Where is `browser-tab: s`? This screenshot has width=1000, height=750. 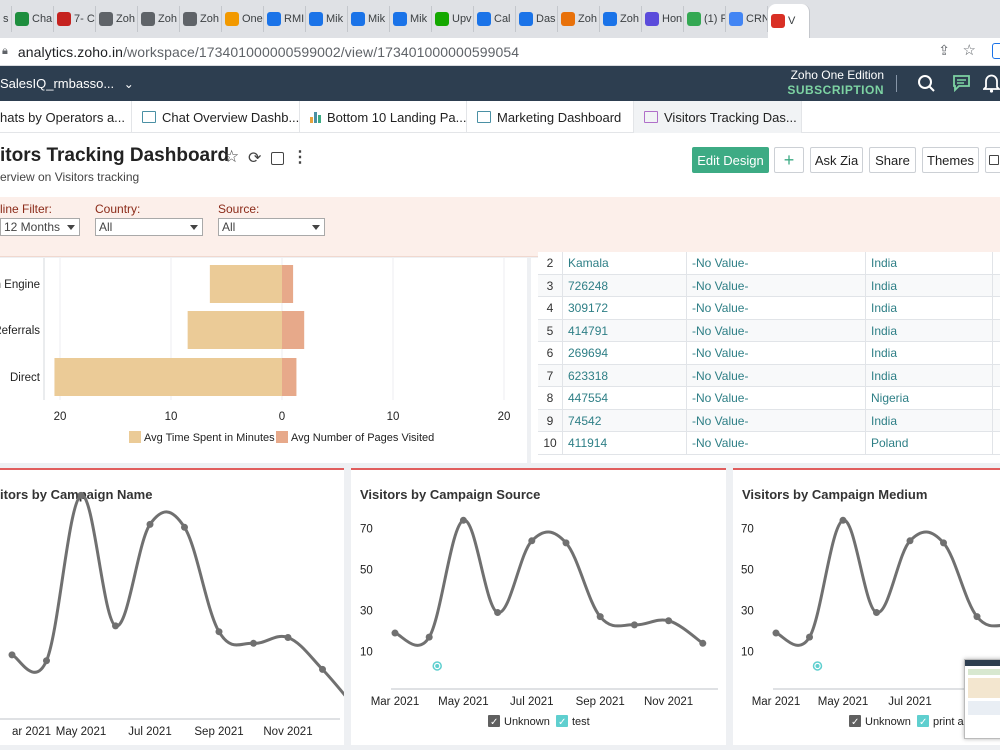
browser-tab: s is located at coordinates (6, 19).